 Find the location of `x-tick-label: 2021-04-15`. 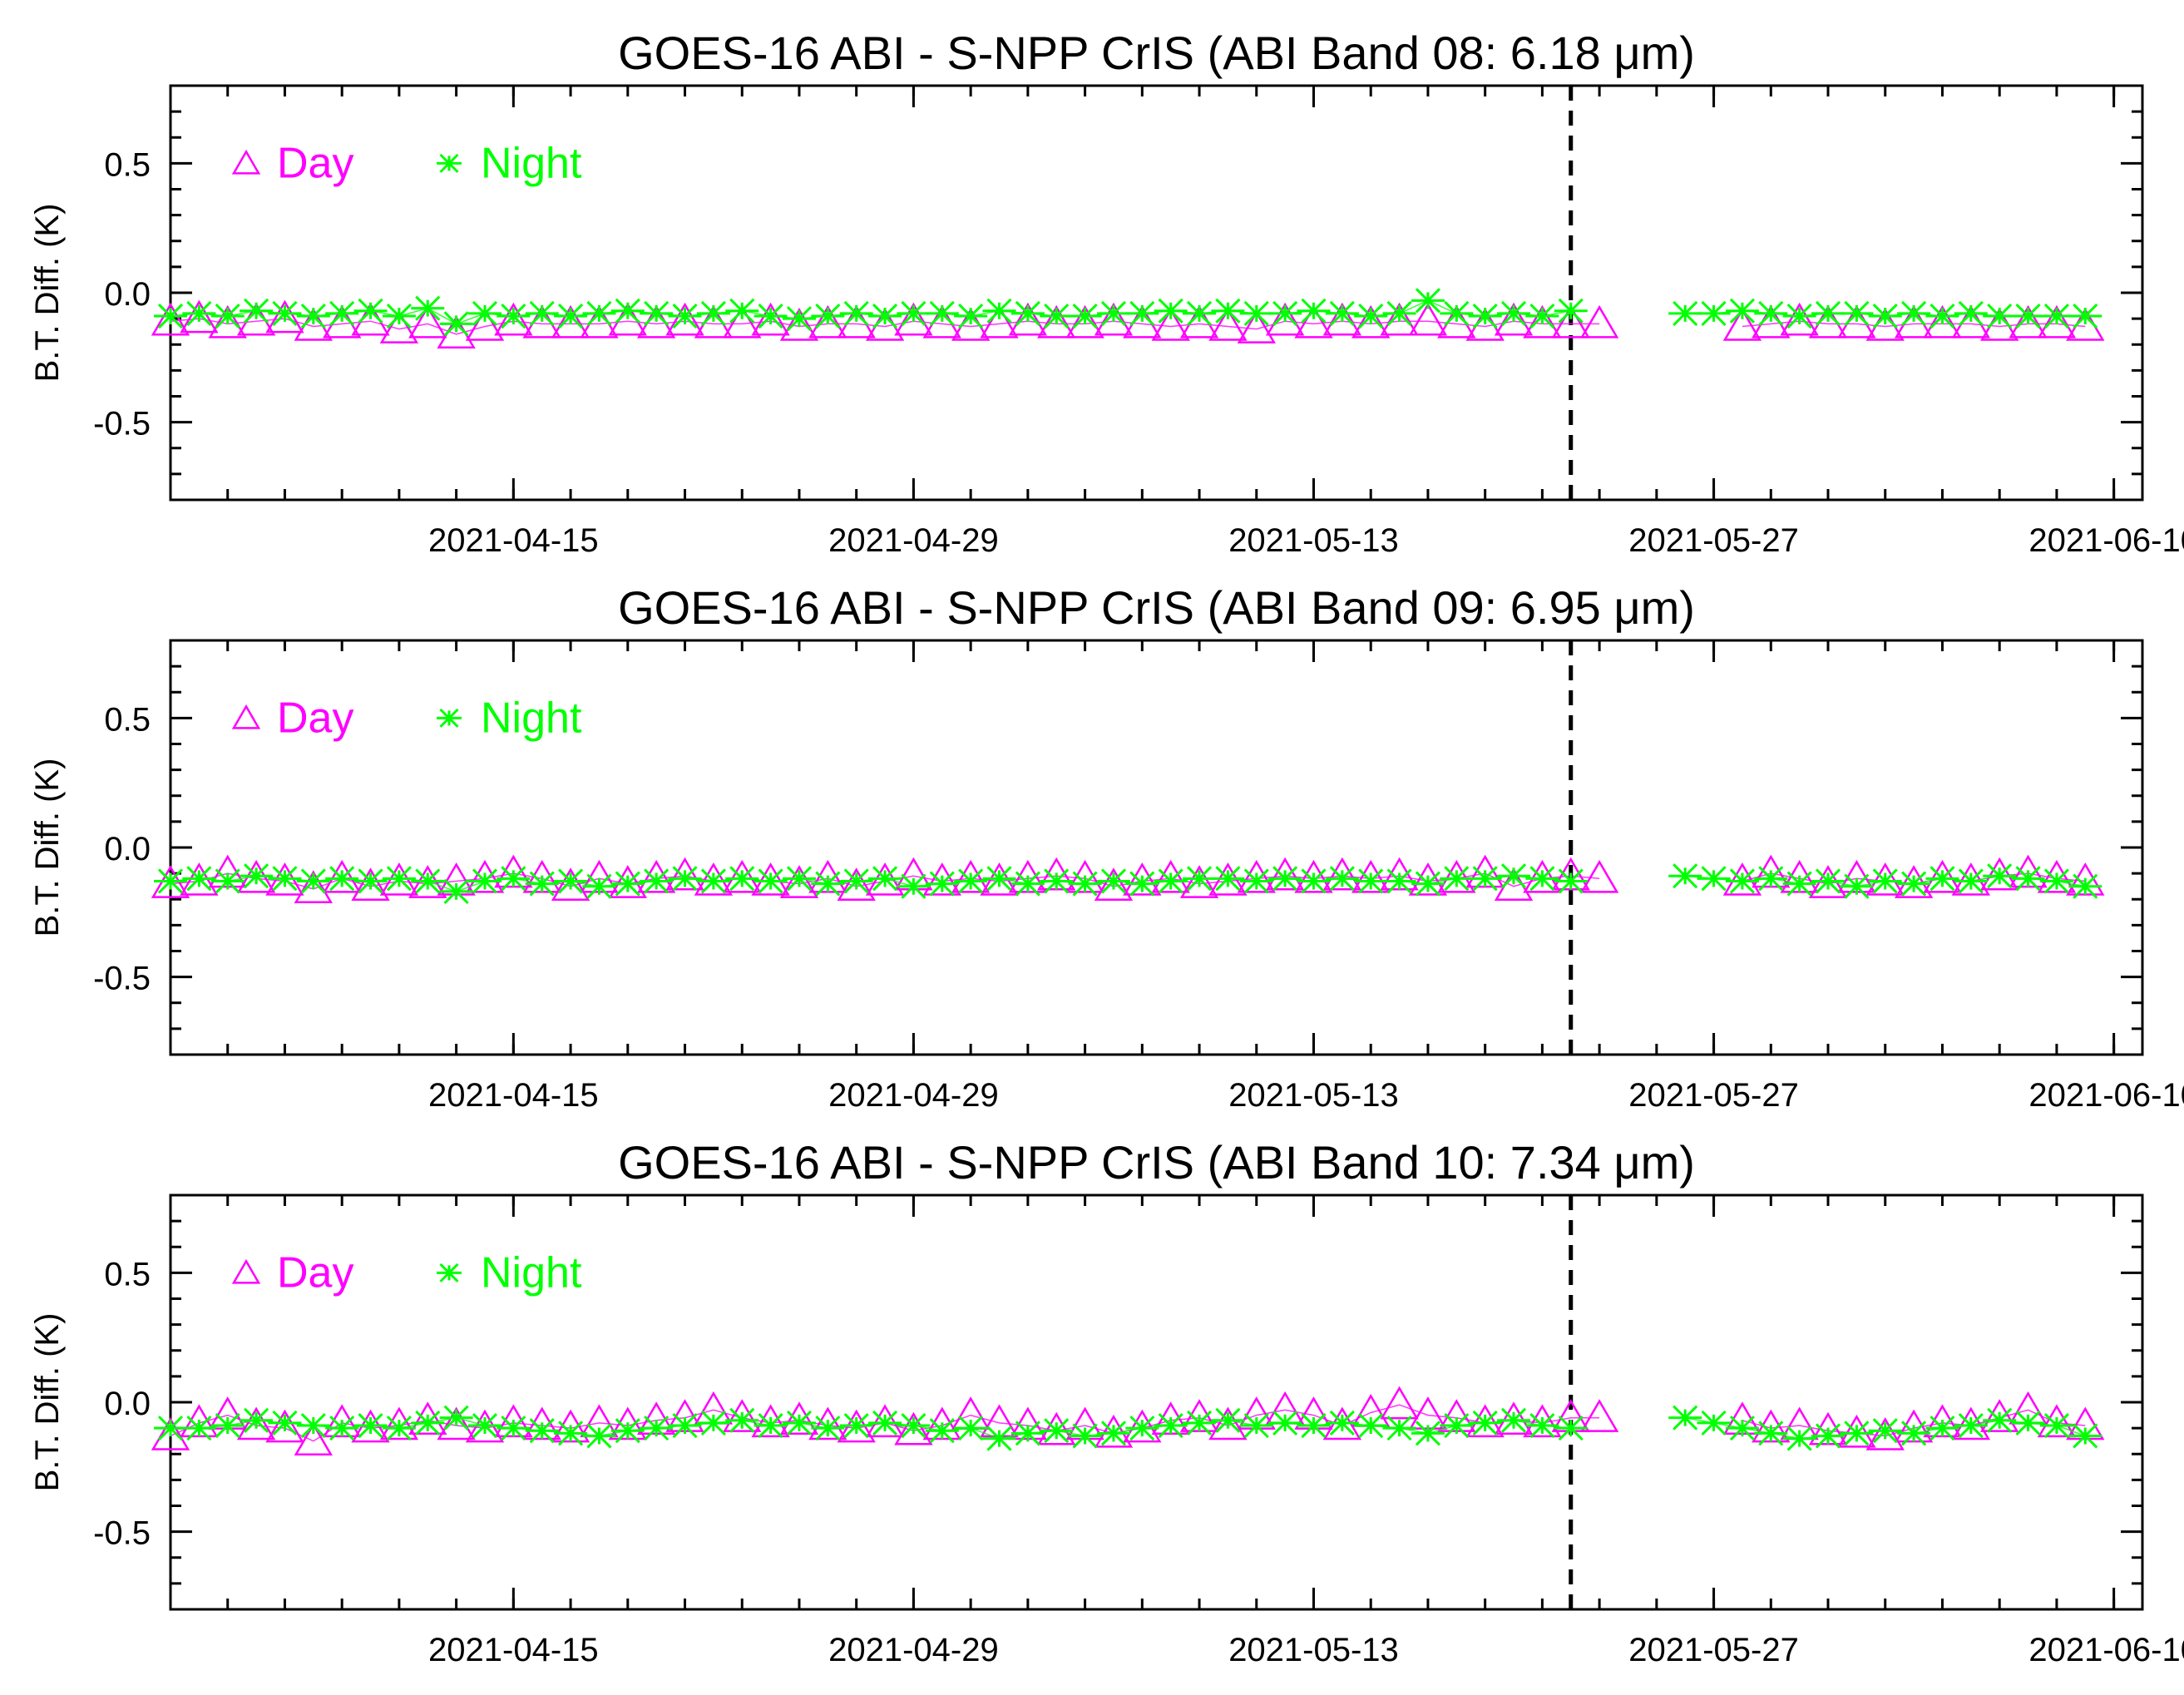

x-tick-label: 2021-04-15 is located at coordinates (513, 1095).